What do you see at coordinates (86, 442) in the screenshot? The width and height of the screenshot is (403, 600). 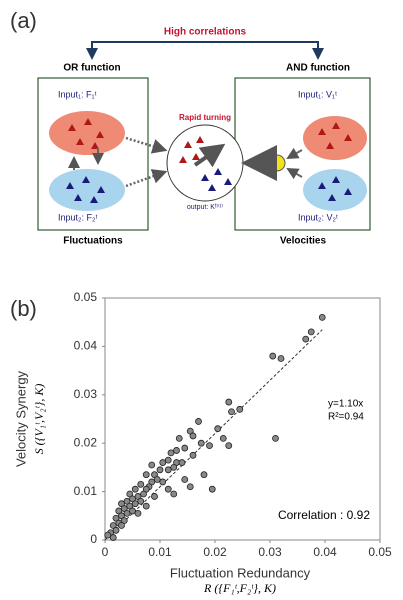 I see `y-tick-label: 0.02` at bounding box center [86, 442].